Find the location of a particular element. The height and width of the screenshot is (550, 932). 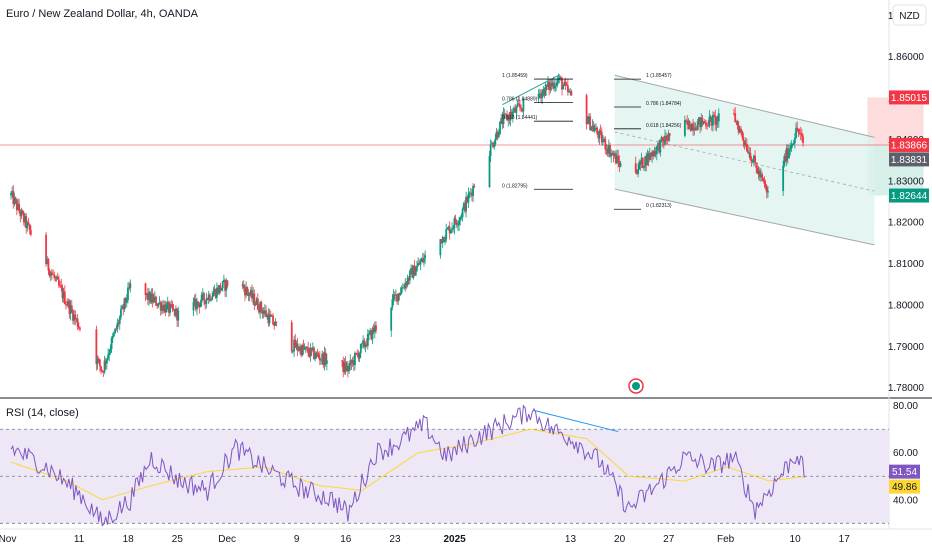

fib-left-level-label: 0 (1.82795) is located at coordinates (515, 186).